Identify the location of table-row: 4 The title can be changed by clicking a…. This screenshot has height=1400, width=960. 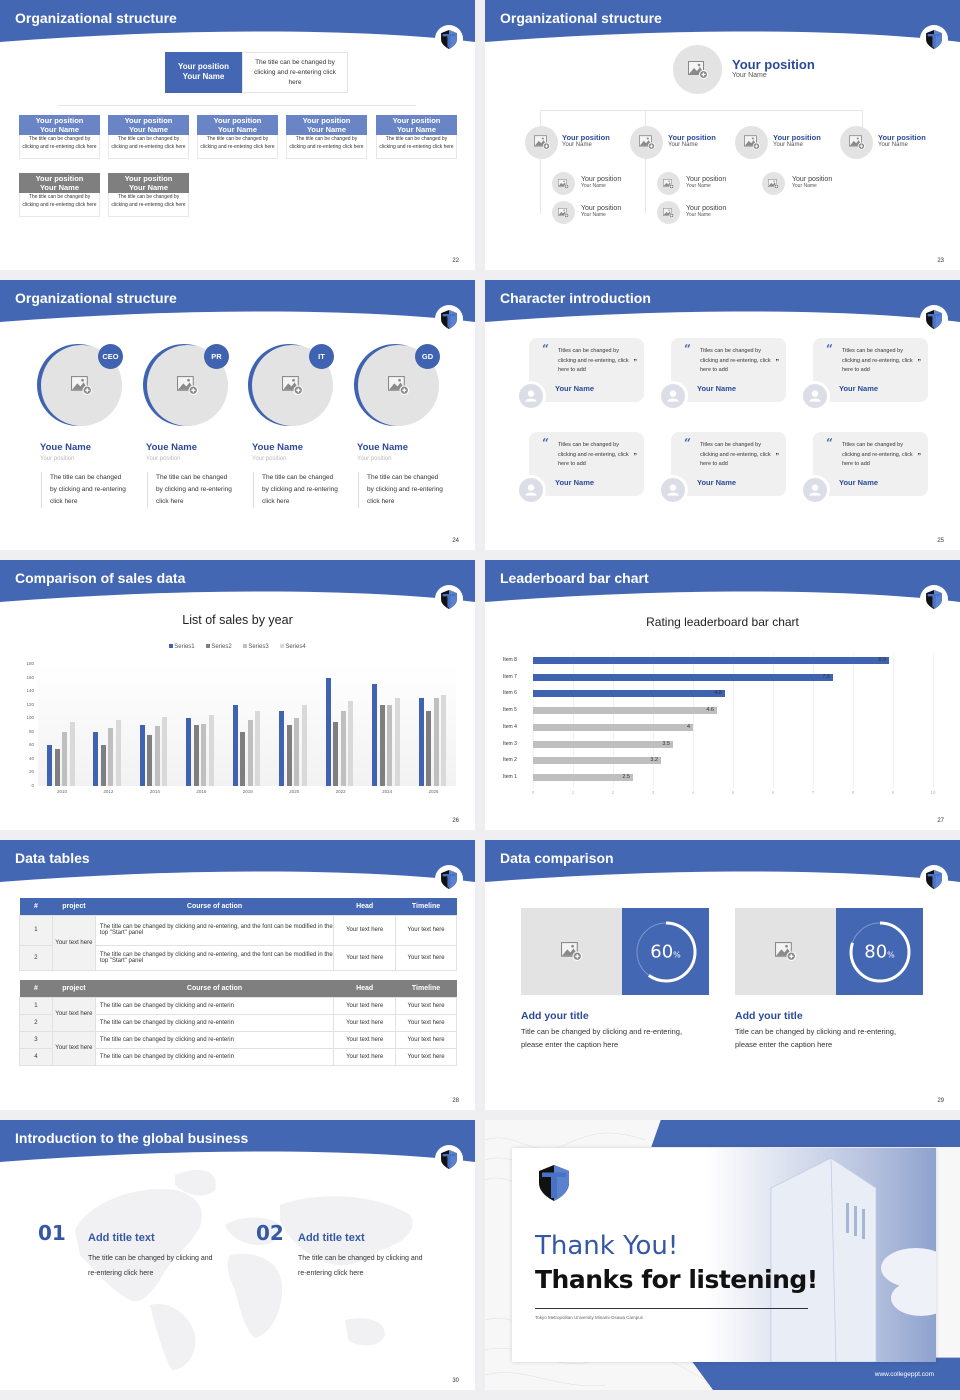
(238, 1056).